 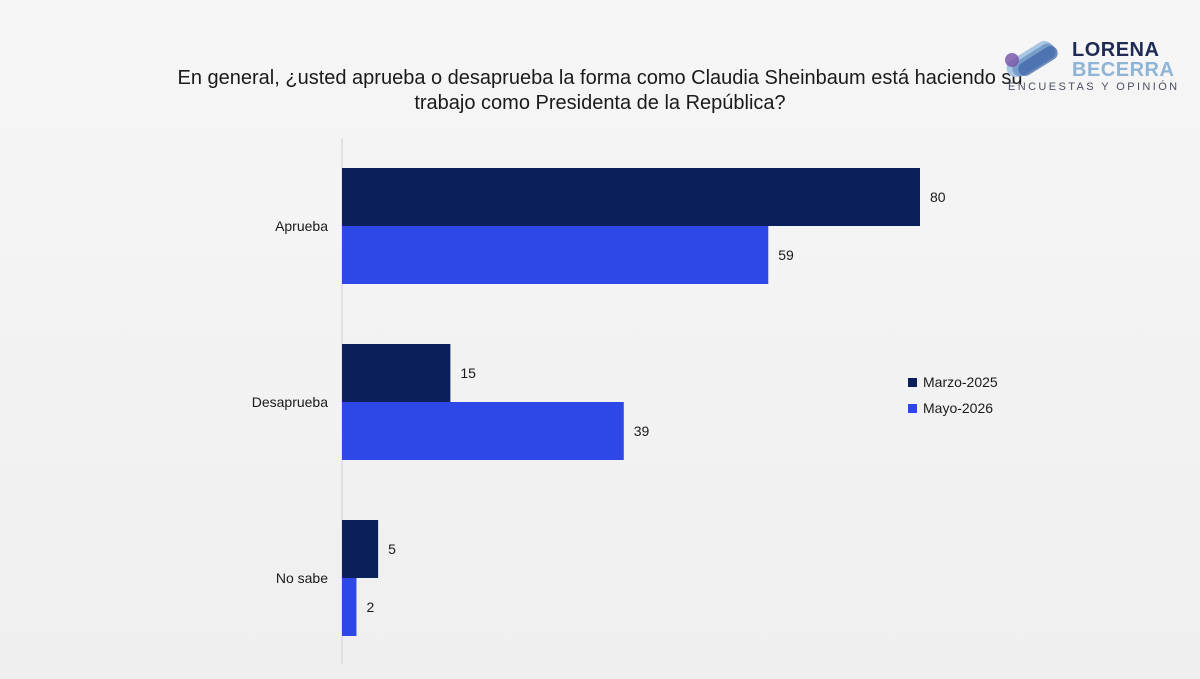 I want to click on logo-line-1: LORENA, so click(x=1116, y=50).